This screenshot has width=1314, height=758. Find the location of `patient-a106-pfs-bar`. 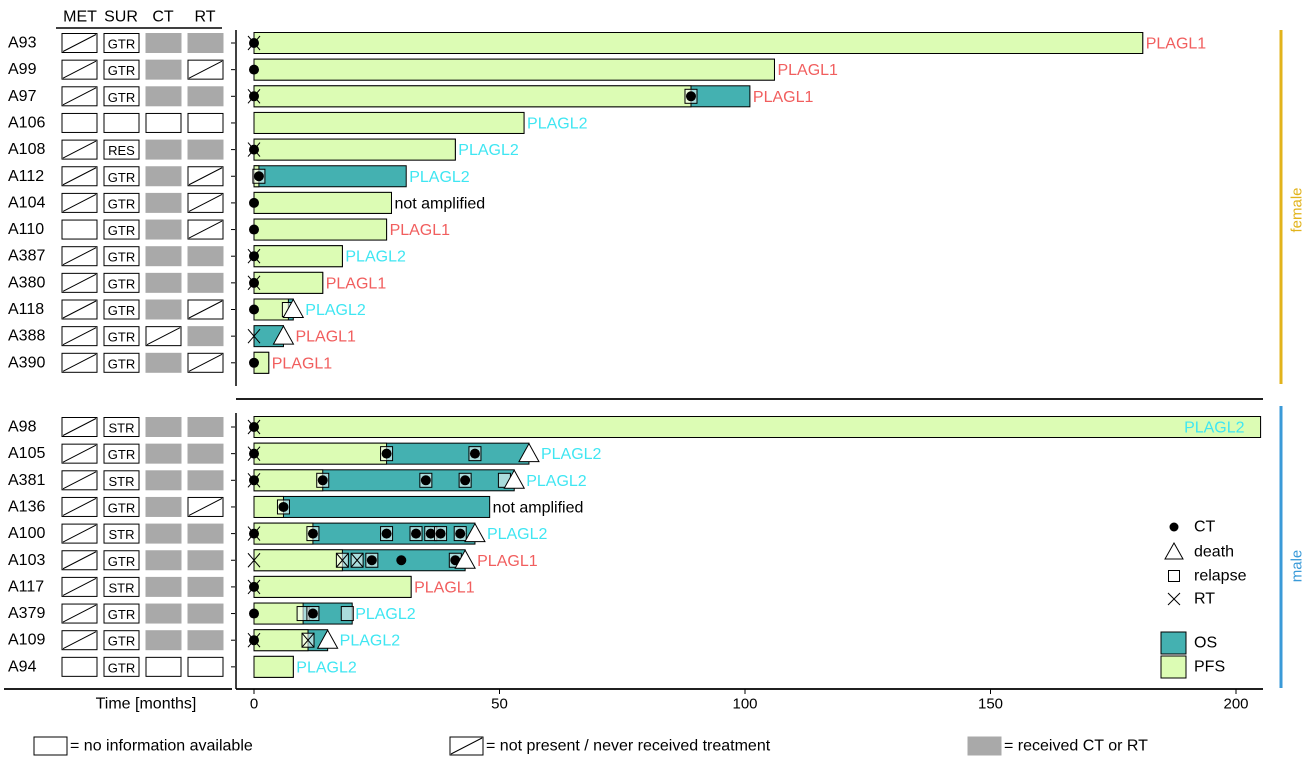

patient-a106-pfs-bar is located at coordinates (389, 122).